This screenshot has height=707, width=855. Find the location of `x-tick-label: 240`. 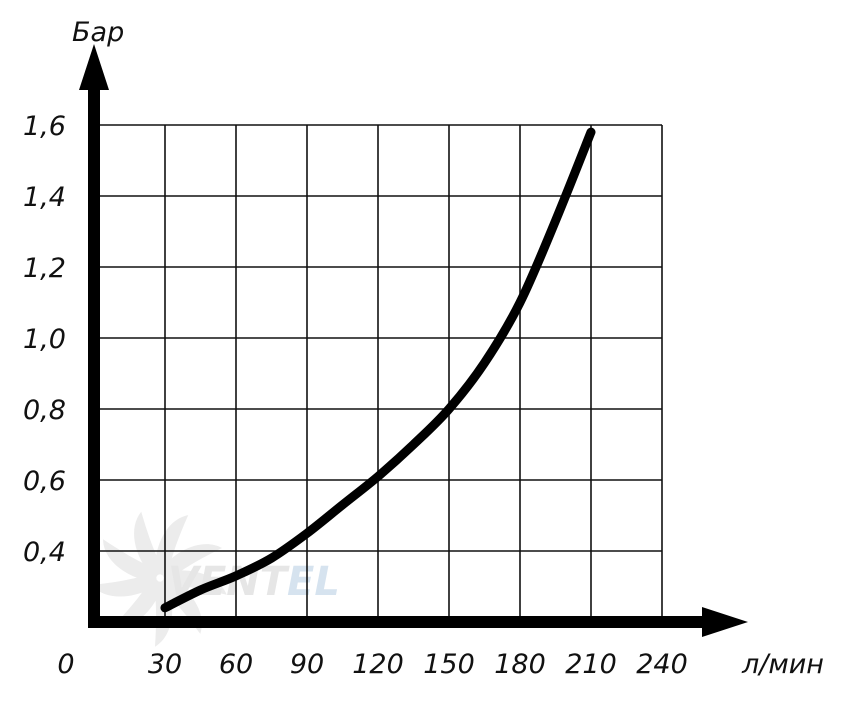

x-tick-label: 240 is located at coordinates (662, 664).